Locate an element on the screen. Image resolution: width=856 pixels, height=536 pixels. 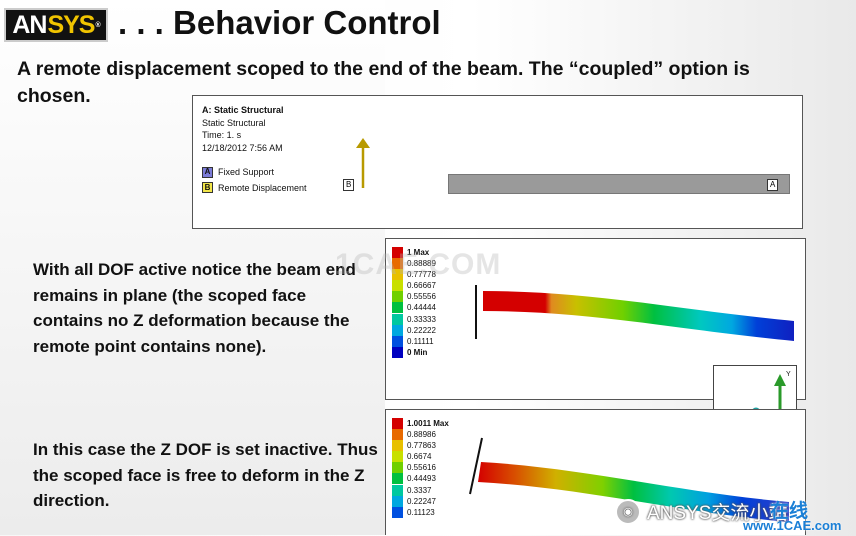
axis-y-label: Y is located at coordinates (788, 374).